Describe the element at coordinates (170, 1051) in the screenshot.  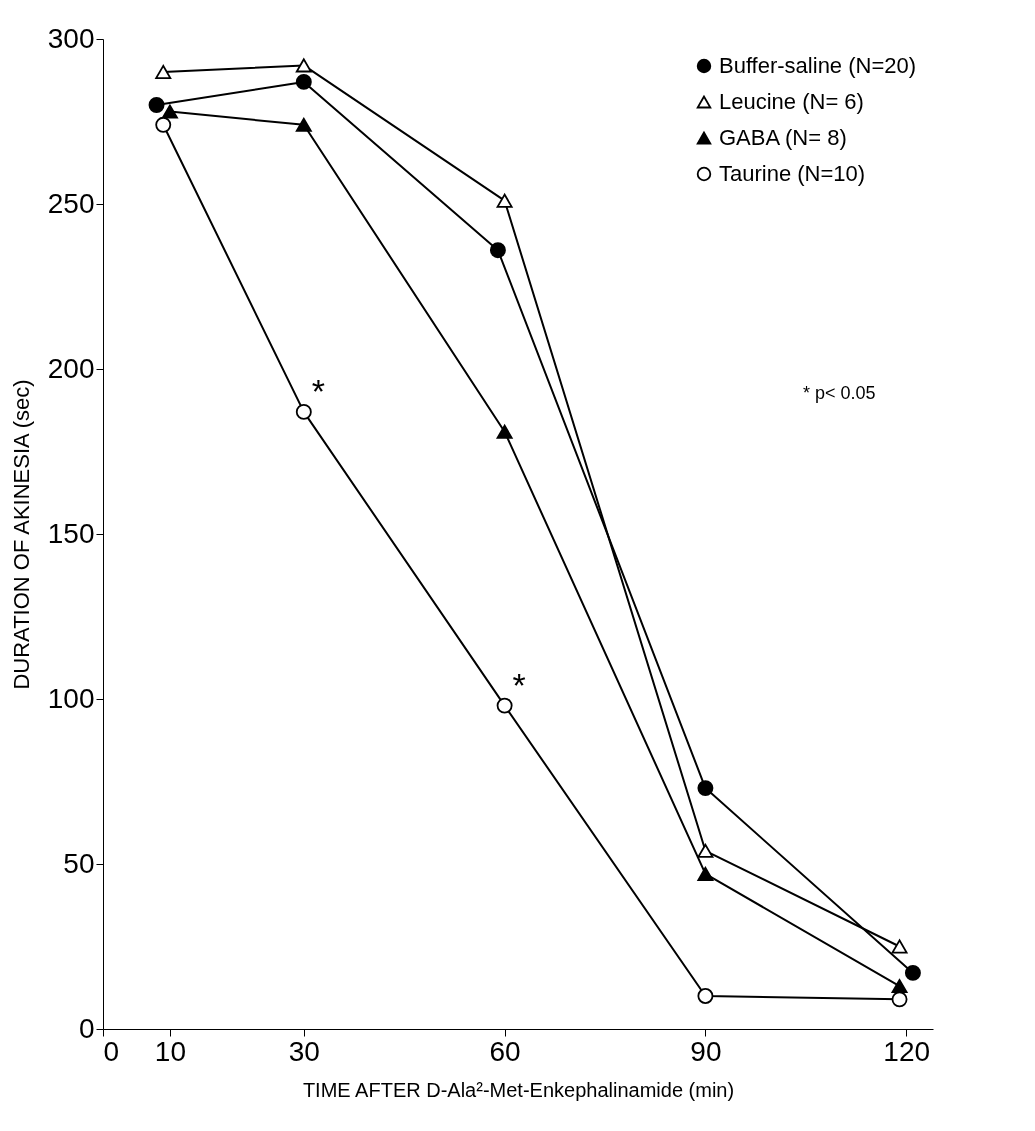
I see `x-tick-label: 10` at that location.